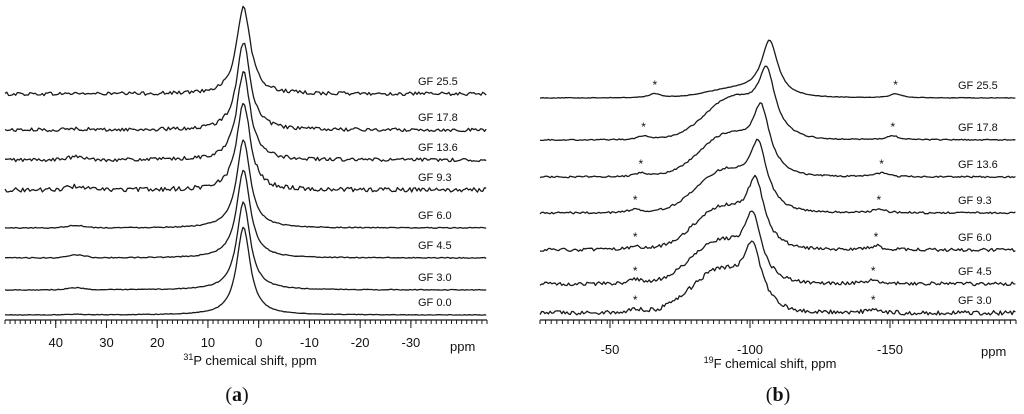 Image resolution: width=1024 pixels, height=414 pixels. Describe the element at coordinates (993, 351) in the screenshot. I see `panel-b-unit-label: ppm` at that location.